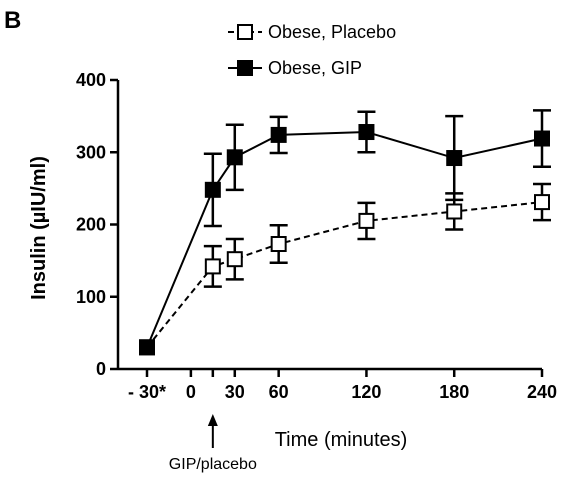 This screenshot has height=478, width=562. What do you see at coordinates (542, 392) in the screenshot?
I see `x-tick-label: 240` at bounding box center [542, 392].